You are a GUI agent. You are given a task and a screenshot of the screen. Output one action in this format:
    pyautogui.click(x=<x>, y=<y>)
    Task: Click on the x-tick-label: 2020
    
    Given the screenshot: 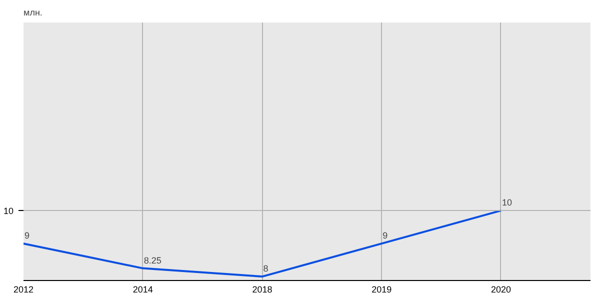 What is the action you would take?
    pyautogui.click(x=500, y=289)
    